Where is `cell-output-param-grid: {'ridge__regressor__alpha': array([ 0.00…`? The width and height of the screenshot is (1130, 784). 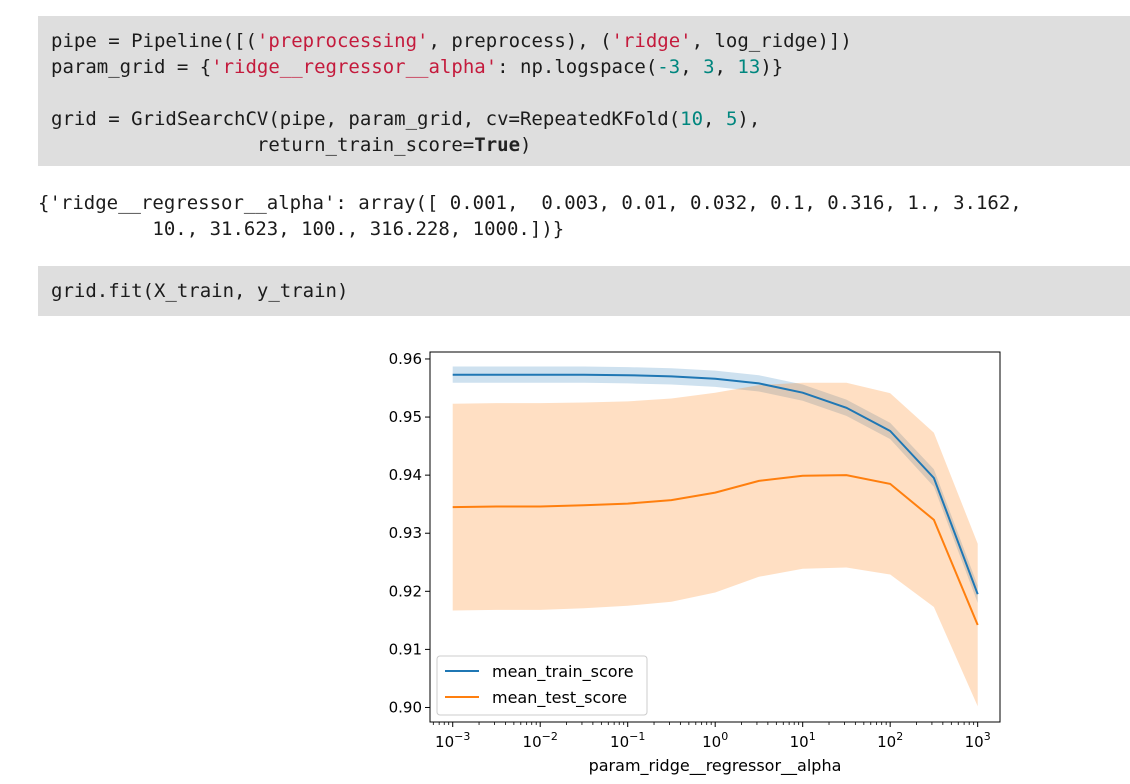
cell-output-param-grid: {'ridge__regressor__alpha': array([ 0.00… is located at coordinates (584, 216).